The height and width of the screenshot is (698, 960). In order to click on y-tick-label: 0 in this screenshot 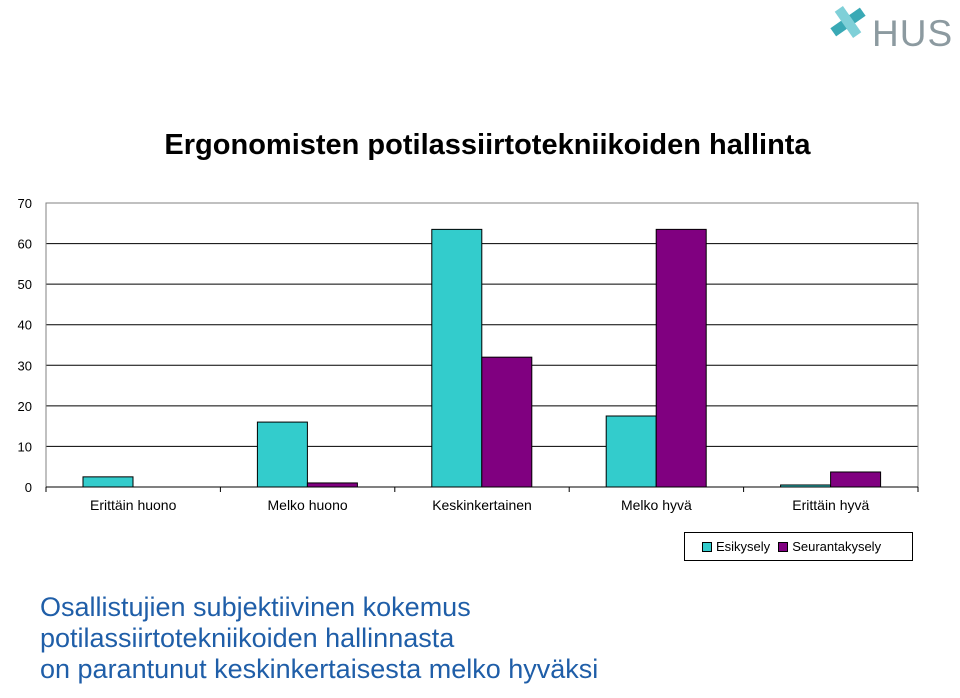, I will do `click(28, 487)`.